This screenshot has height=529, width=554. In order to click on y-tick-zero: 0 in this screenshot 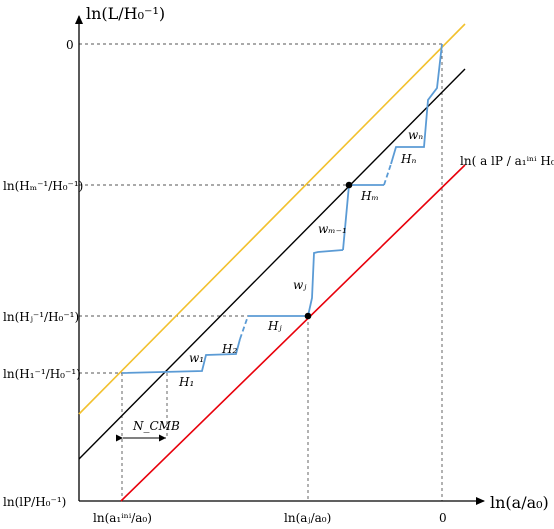, I will do `click(70, 45)`.